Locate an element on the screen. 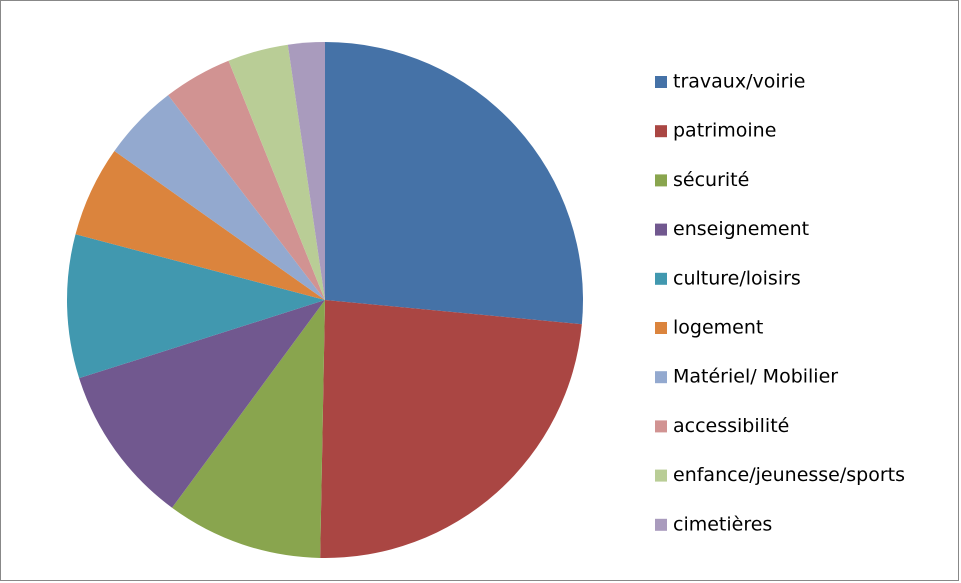 Image resolution: width=961 pixels, height=583 pixels. legend-label: cimetières is located at coordinates (722, 524).